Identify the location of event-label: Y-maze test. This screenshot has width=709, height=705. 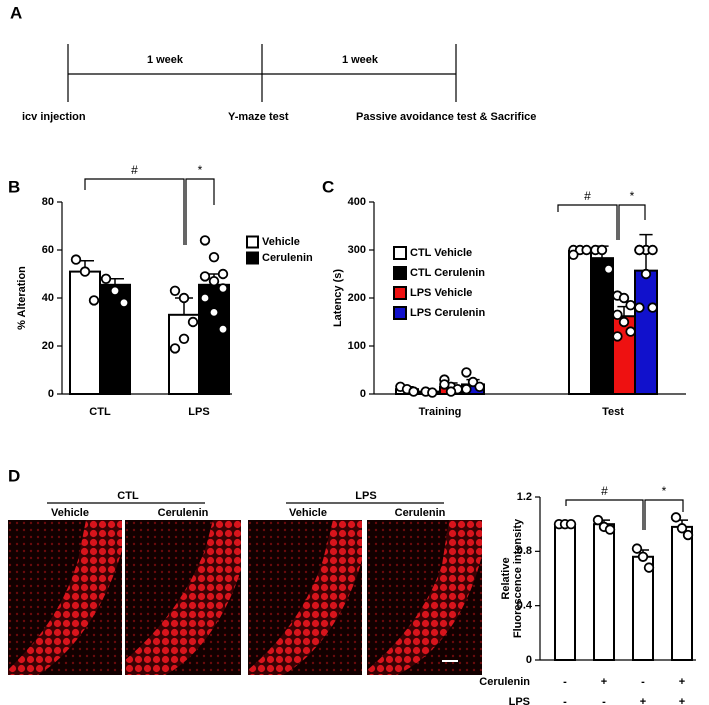
(258, 117).